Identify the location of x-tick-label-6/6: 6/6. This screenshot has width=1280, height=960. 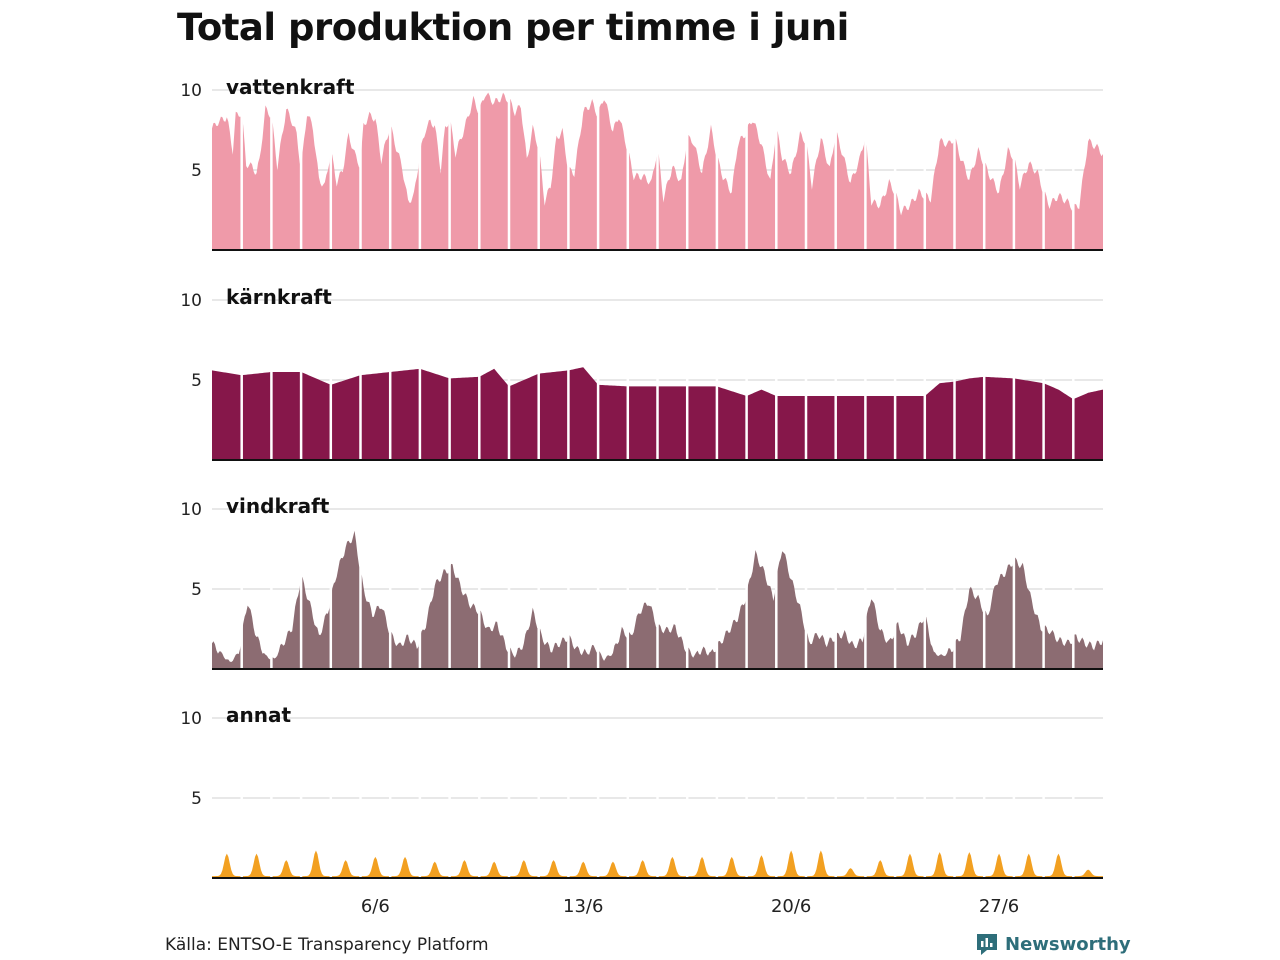
(375, 906).